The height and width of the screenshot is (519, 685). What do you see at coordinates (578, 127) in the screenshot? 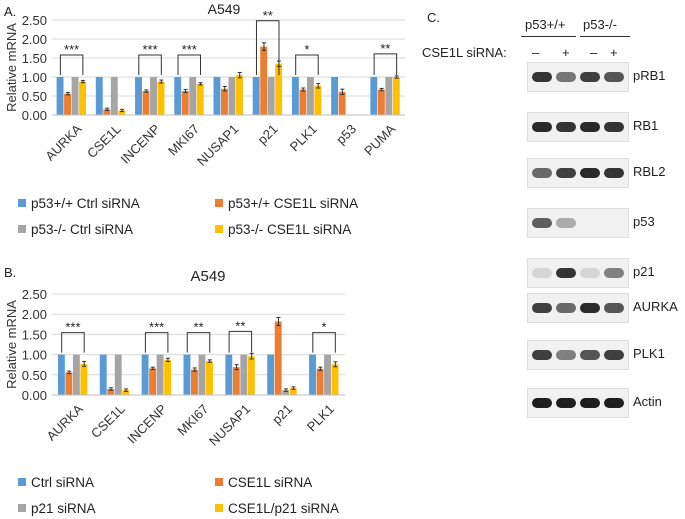
I see `blot-strip-rb1` at bounding box center [578, 127].